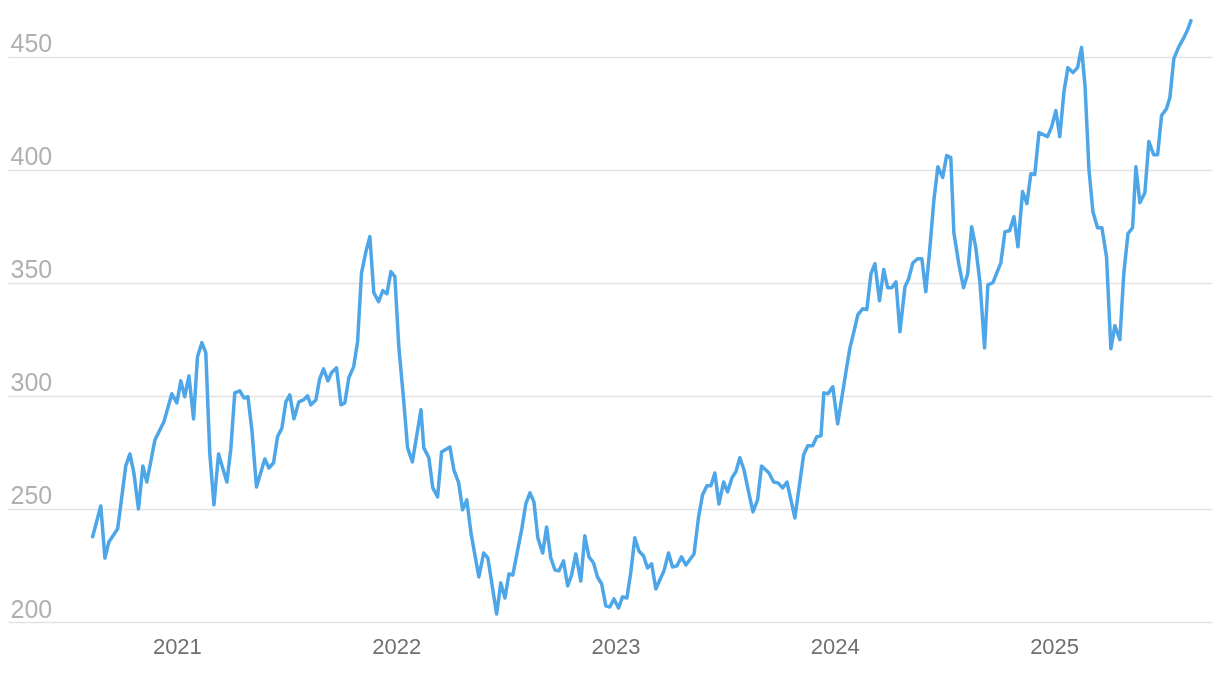 This screenshot has height=678, width=1220. Describe the element at coordinates (397, 646) in the screenshot. I see `x-tick-label: 2022` at that location.